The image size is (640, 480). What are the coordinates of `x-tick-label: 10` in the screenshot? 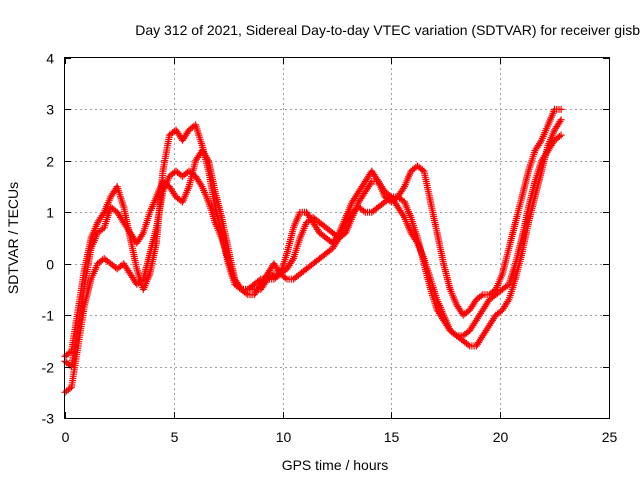 It's located at (284, 437).